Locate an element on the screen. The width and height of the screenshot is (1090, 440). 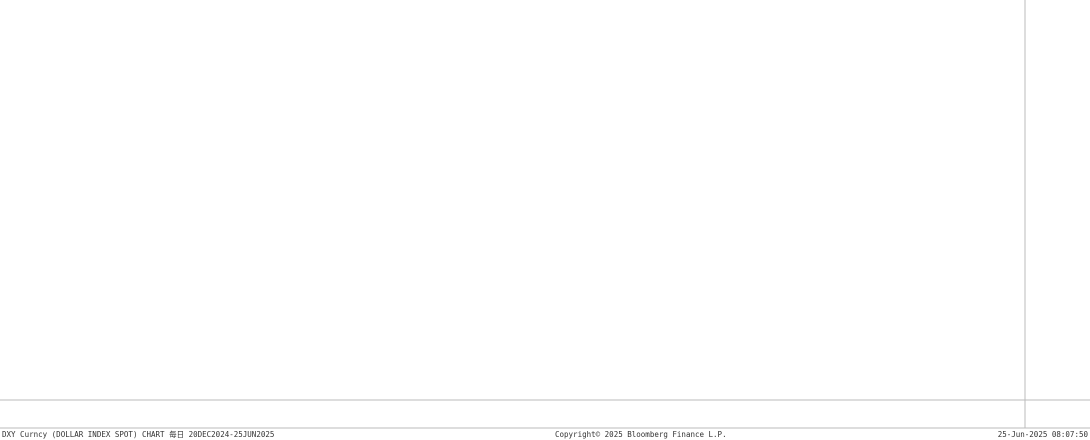
footer-center: Copyright© 2025 Bloomberg Finance L.P. is located at coordinates (641, 434).